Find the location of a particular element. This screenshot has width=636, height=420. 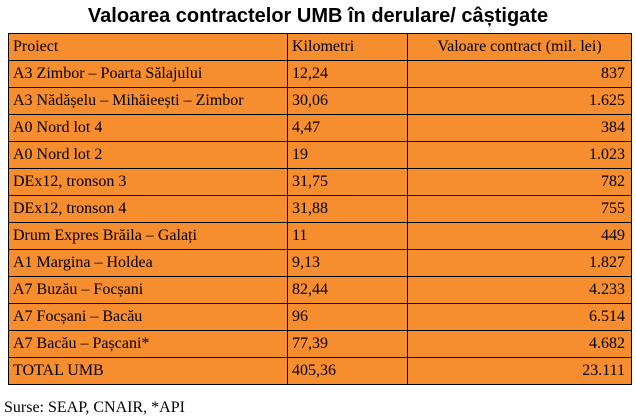

total-value-cell: 23.111 is located at coordinates (519, 371).